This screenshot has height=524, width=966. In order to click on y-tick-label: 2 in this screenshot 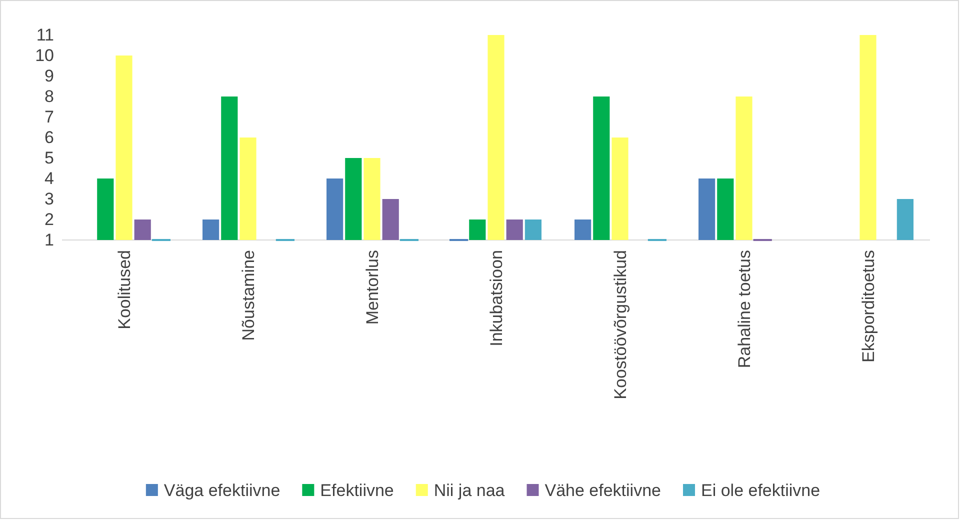, I will do `click(49, 219)`.